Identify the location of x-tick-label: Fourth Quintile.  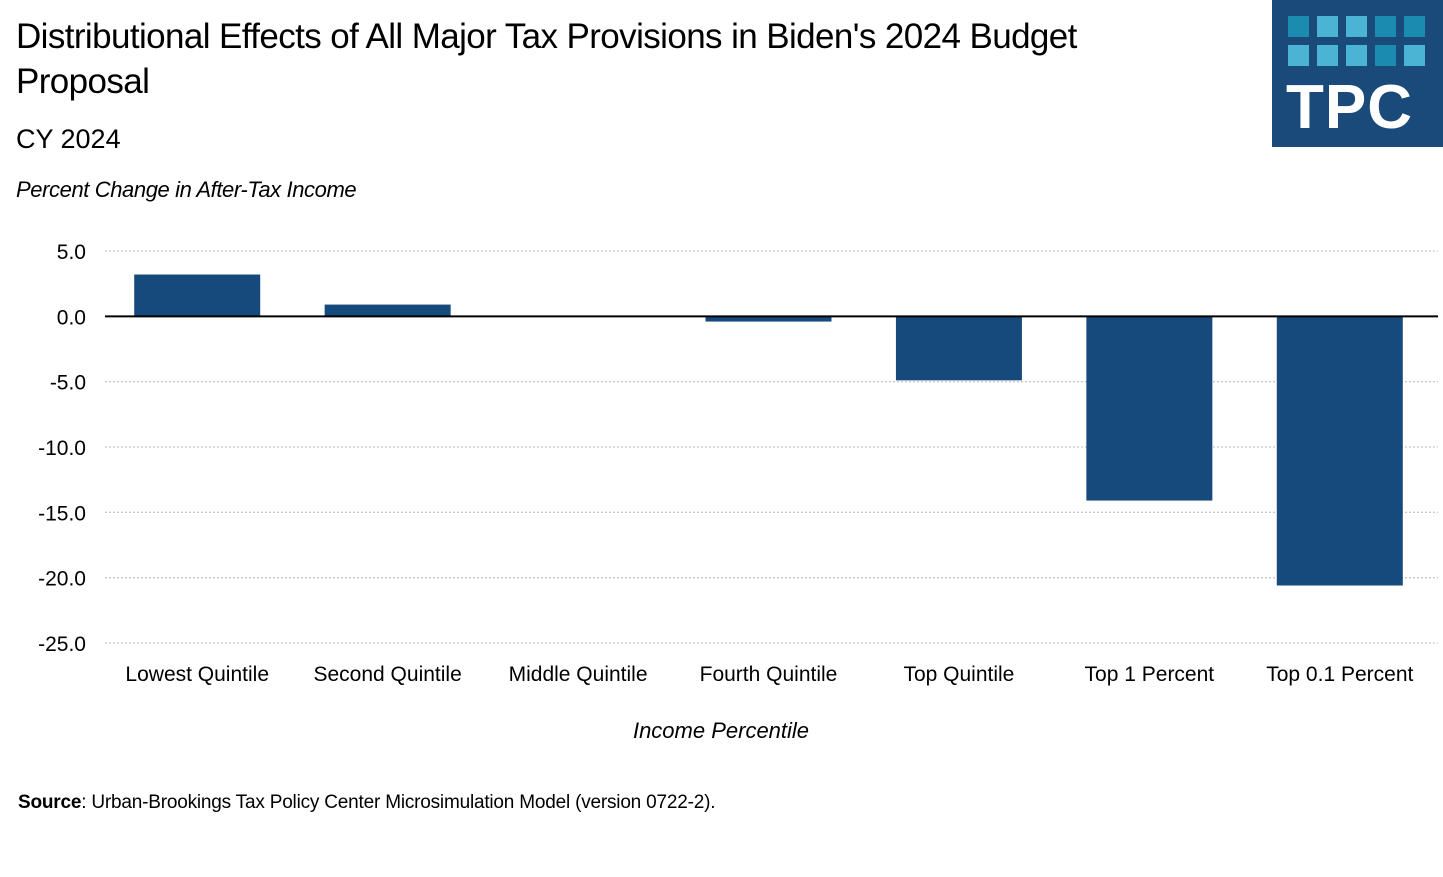
(769, 674).